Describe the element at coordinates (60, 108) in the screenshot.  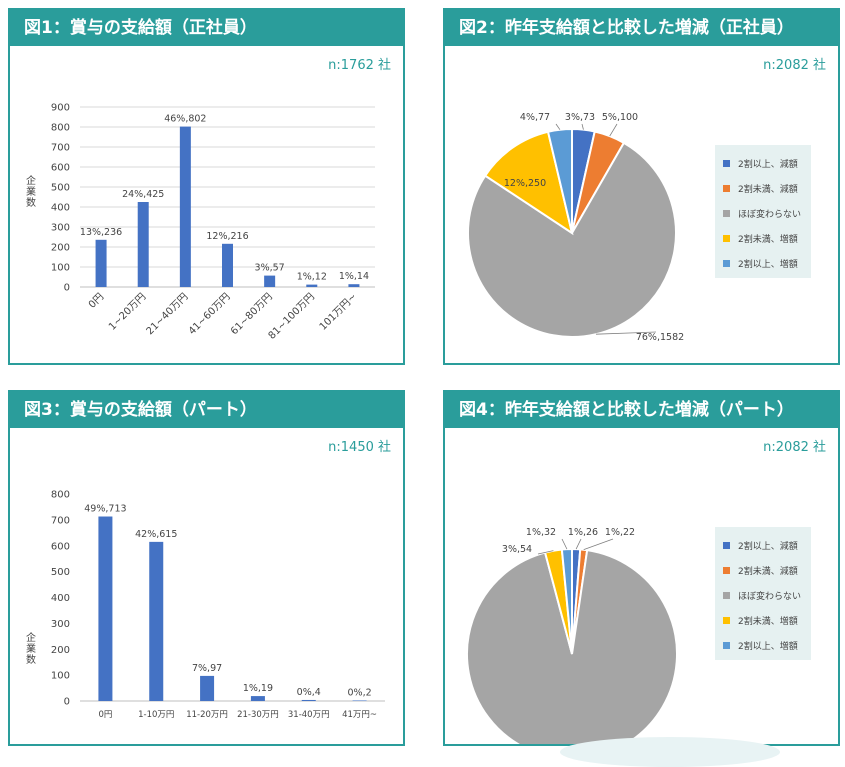
I see `y-tick-label: 900` at that location.